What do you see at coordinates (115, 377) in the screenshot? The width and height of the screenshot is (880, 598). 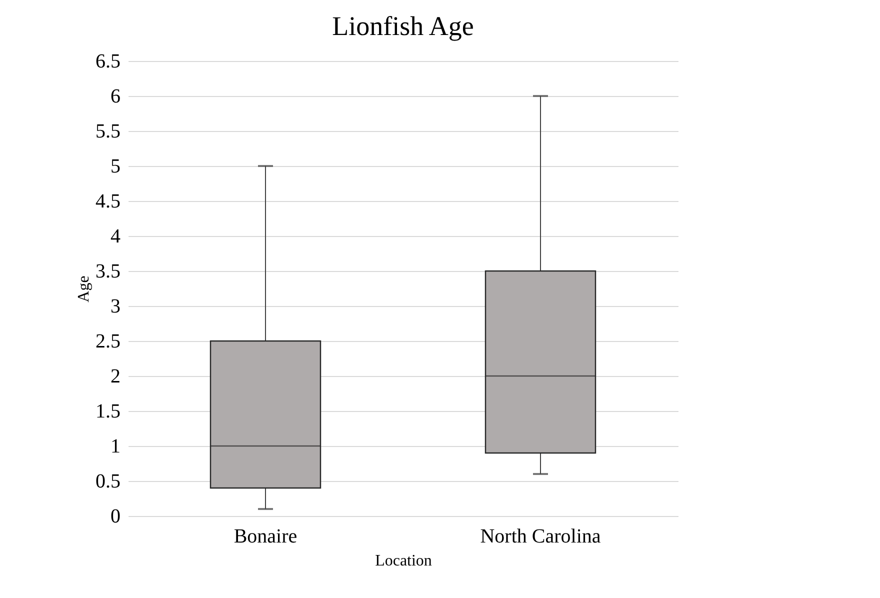 I see `y-tick-label: 2` at bounding box center [115, 377].